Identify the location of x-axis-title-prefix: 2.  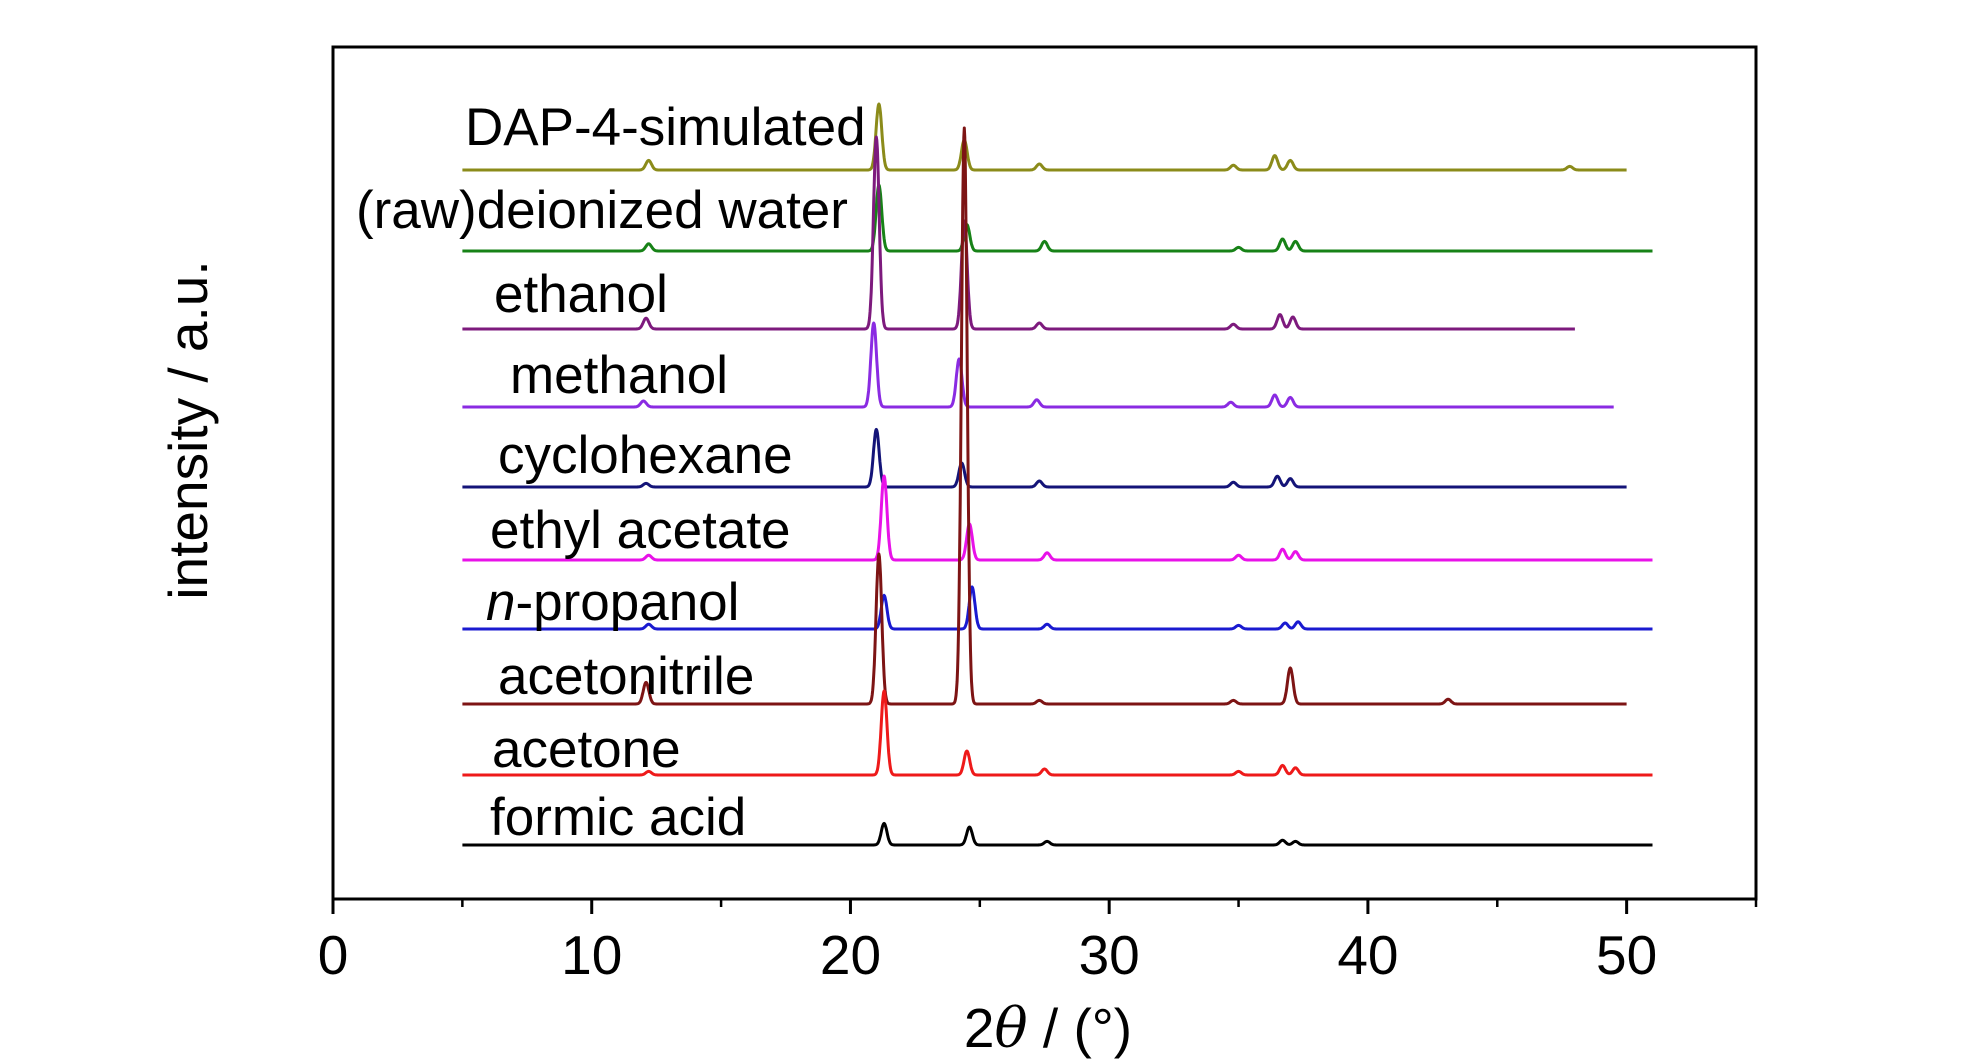
(979, 1028).